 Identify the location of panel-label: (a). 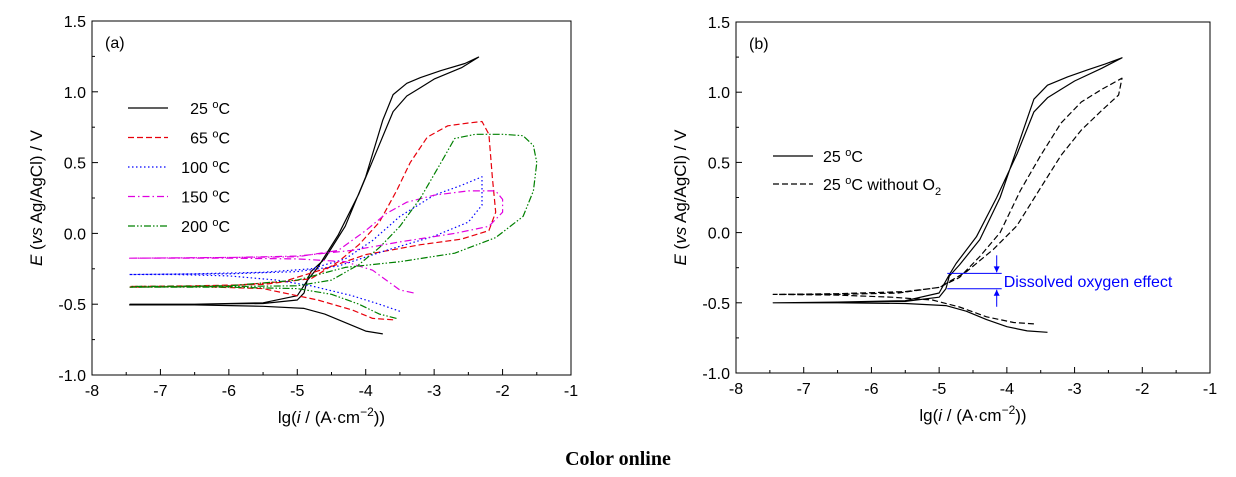
(115, 43).